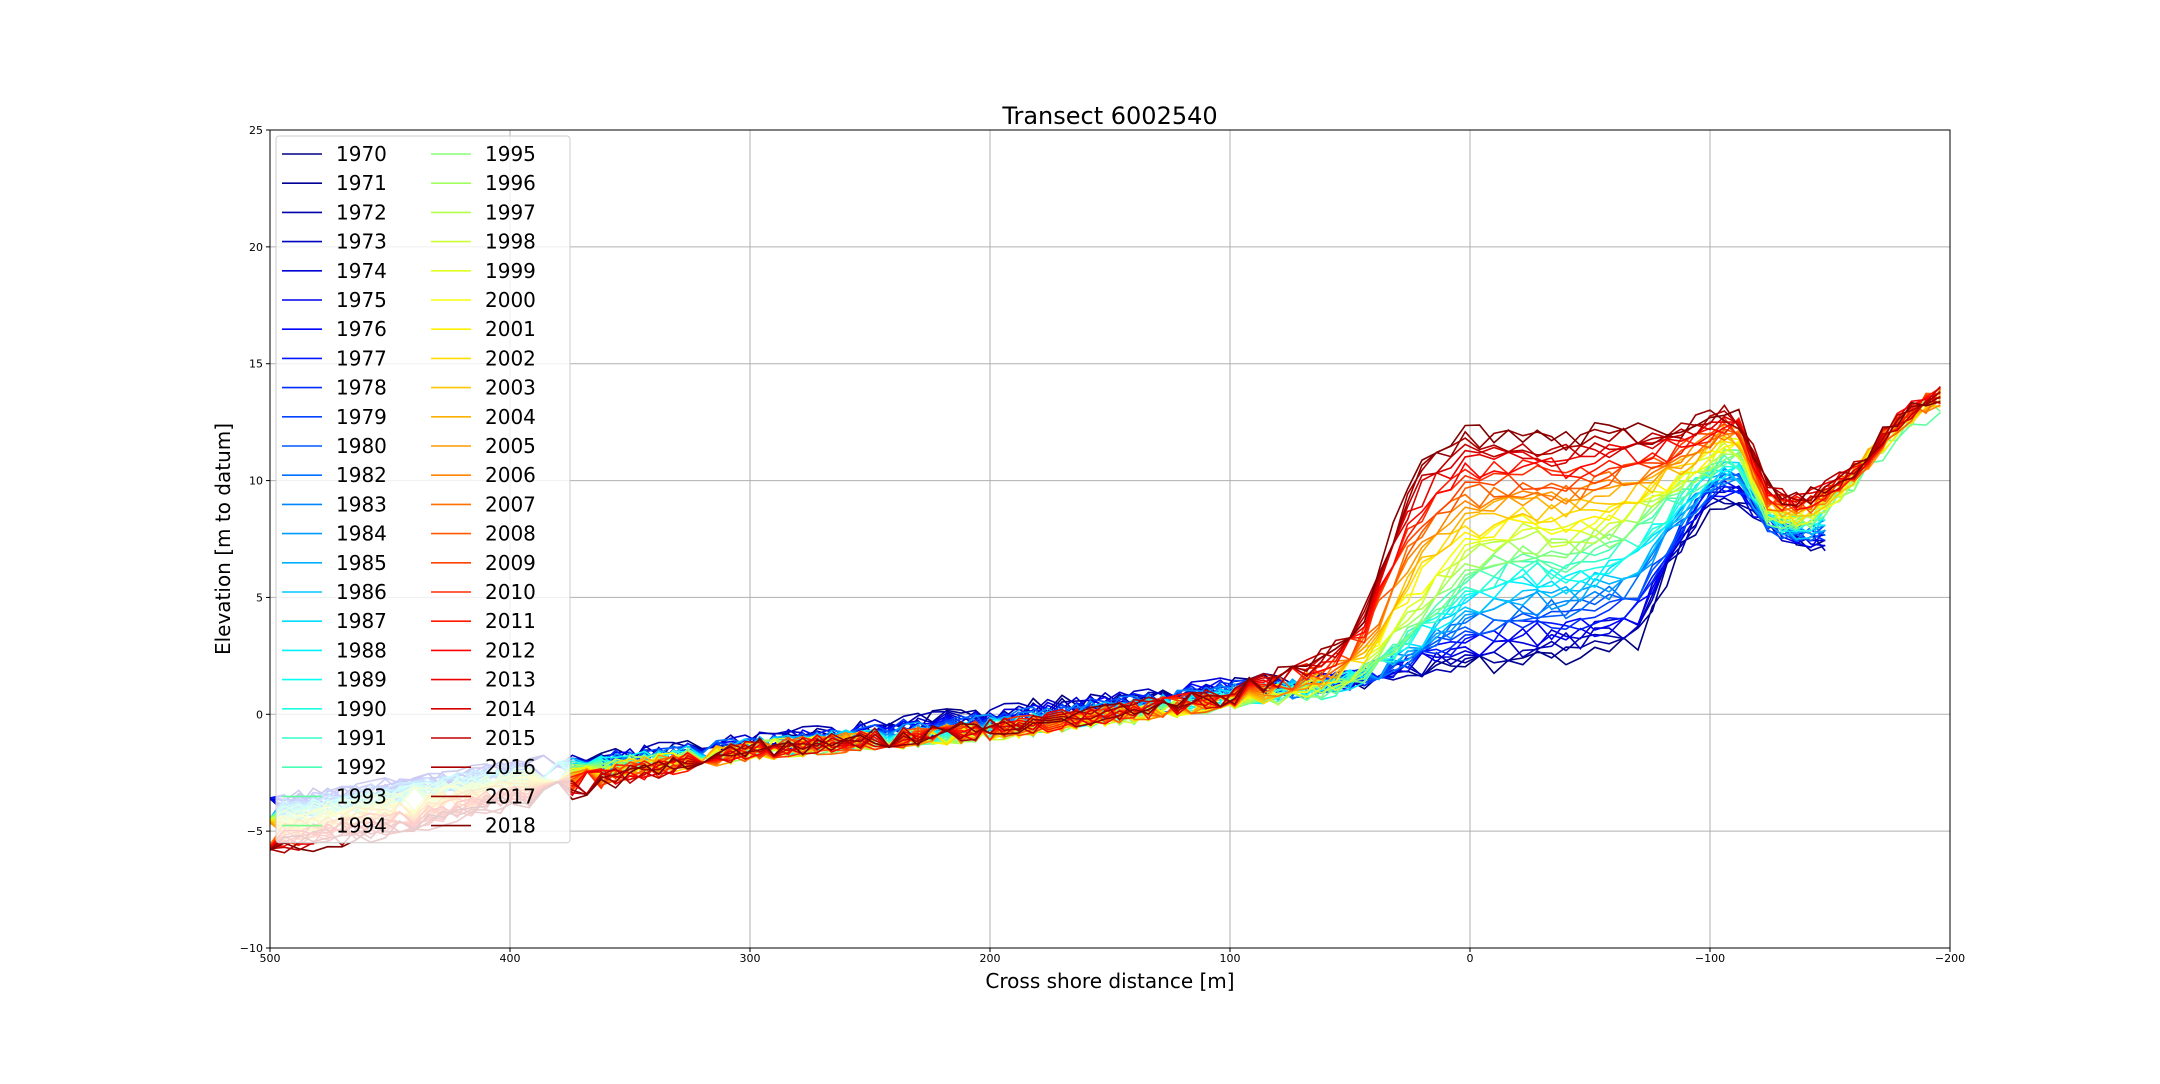 The height and width of the screenshot is (1084, 2160). What do you see at coordinates (1230, 958) in the screenshot?
I see `x-tick-label: 100` at bounding box center [1230, 958].